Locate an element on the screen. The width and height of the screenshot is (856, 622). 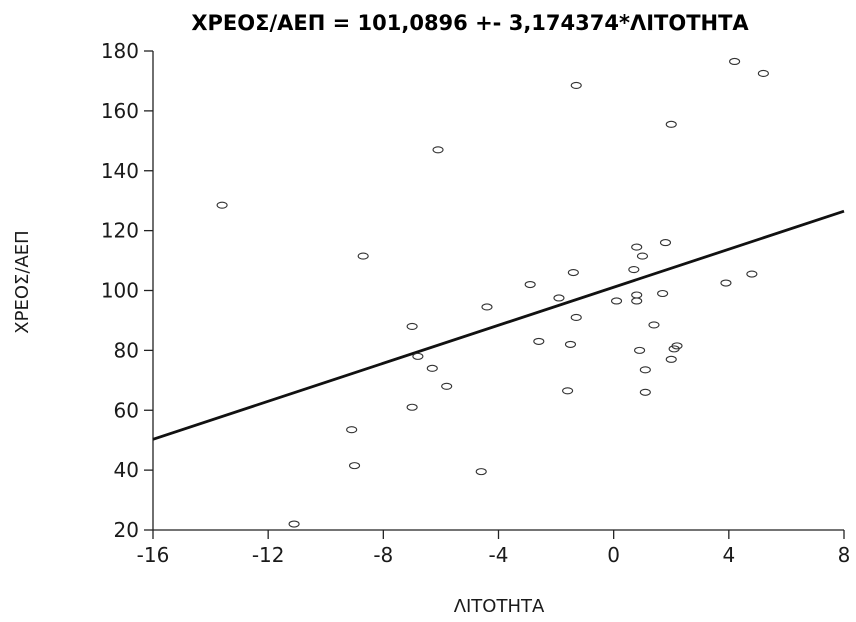
x-tick-label: -8 is located at coordinates (383, 555).